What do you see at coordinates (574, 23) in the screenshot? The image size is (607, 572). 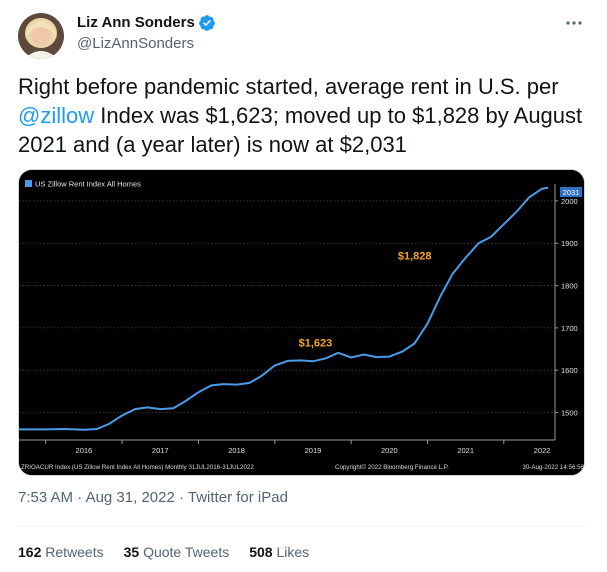 I see `more-options-icon` at bounding box center [574, 23].